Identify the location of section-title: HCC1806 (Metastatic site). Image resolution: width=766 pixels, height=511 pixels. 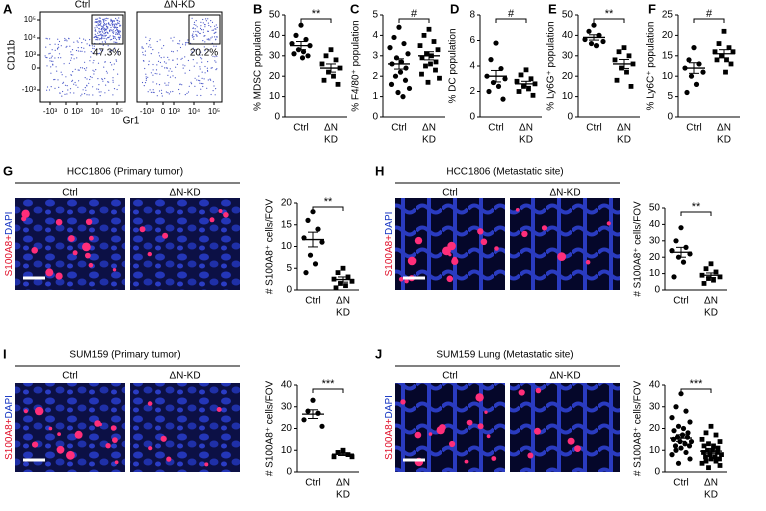
(504, 172).